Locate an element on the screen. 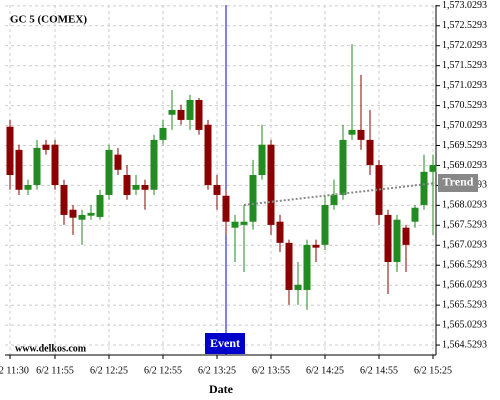 This screenshot has width=500, height=400. event-label-box is located at coordinates (225, 343).